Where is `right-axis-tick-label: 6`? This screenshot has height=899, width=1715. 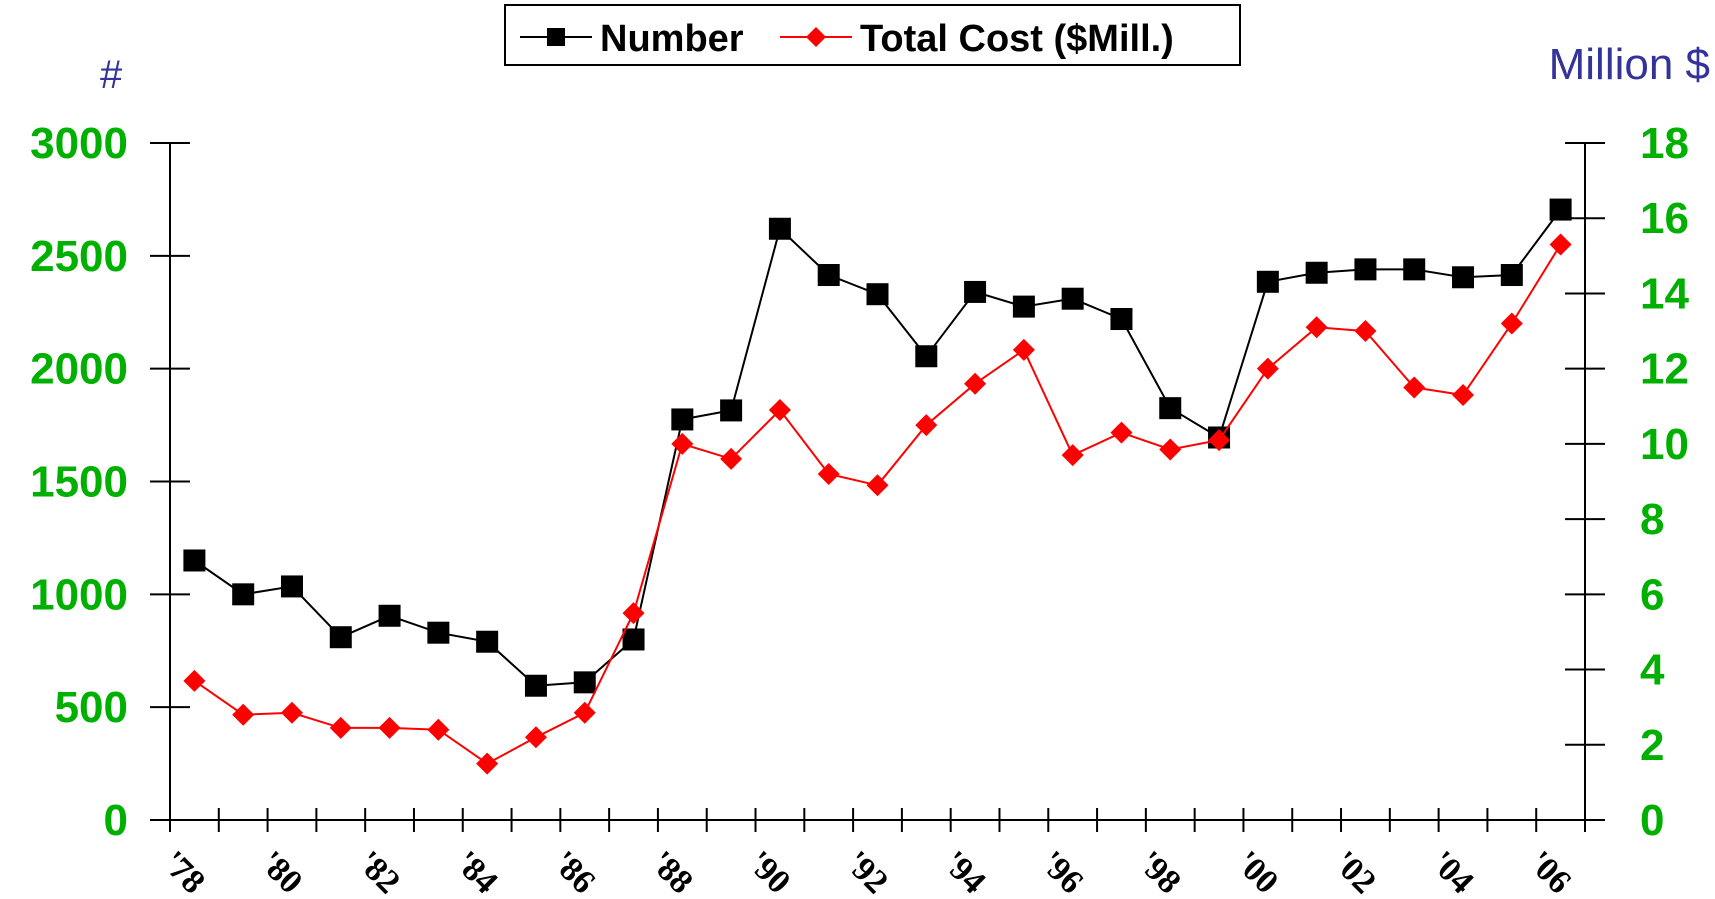
right-axis-tick-label: 6 is located at coordinates (1652, 594).